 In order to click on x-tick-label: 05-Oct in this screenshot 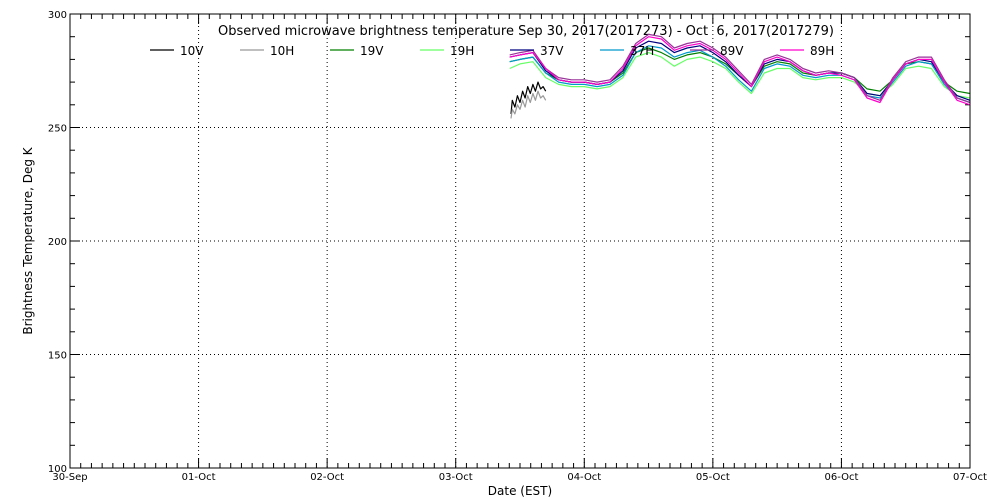, I will do `click(713, 477)`.